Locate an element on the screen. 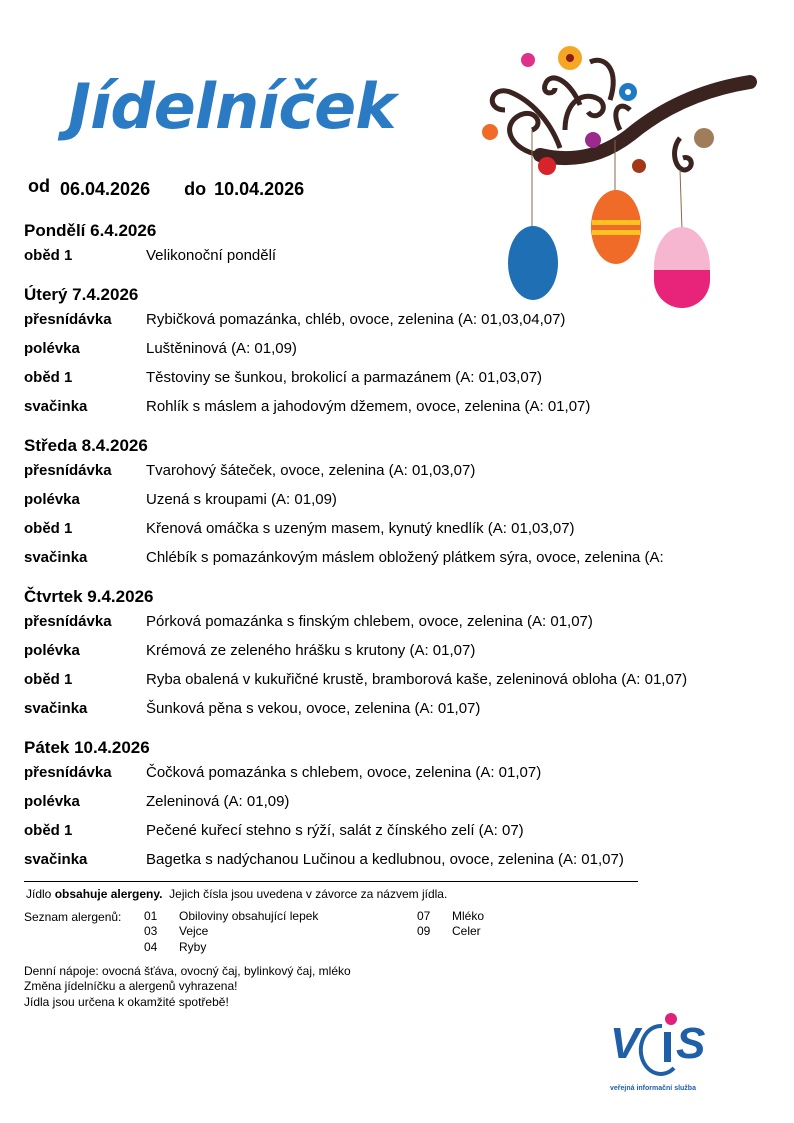 Image resolution: width=794 pixels, height=1123 pixels. vis-logo: V S veřejná informační služba is located at coordinates (665, 1051).